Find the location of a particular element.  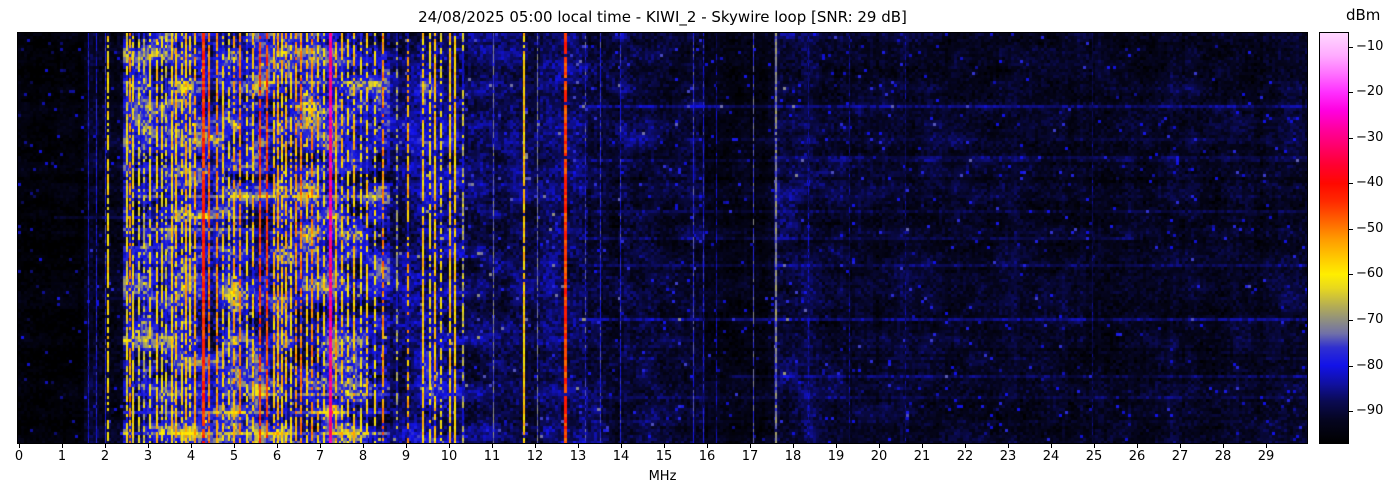

x-axis-tick-label: 16 is located at coordinates (707, 456).